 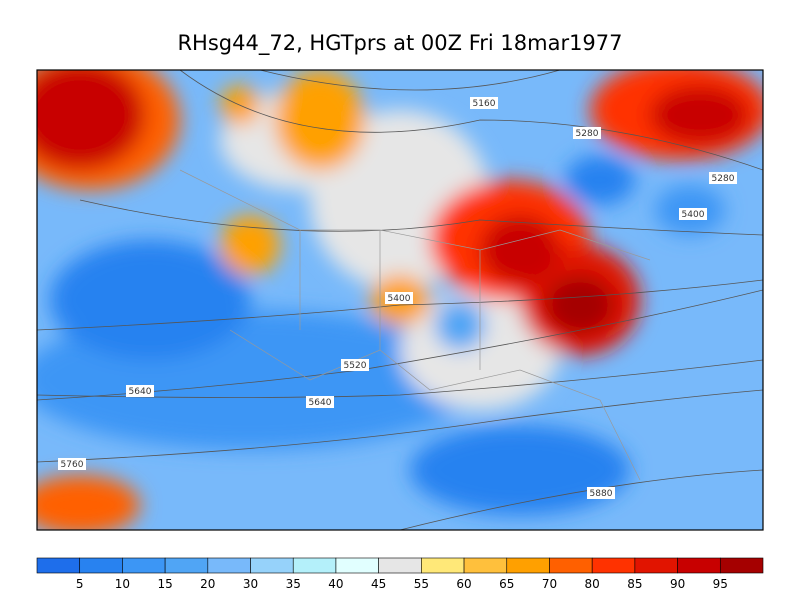 What do you see at coordinates (506, 584) in the screenshot?
I see `colorbar-label: 65` at bounding box center [506, 584].